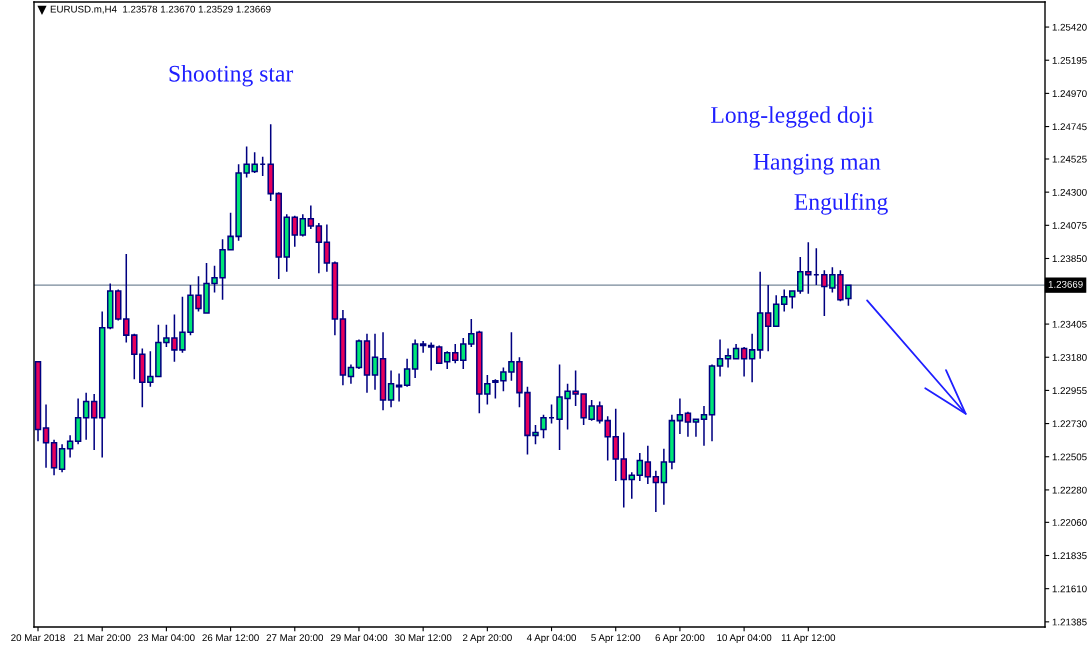  I want to click on x-tick-label: 6 Apr 20:00, so click(680, 639).